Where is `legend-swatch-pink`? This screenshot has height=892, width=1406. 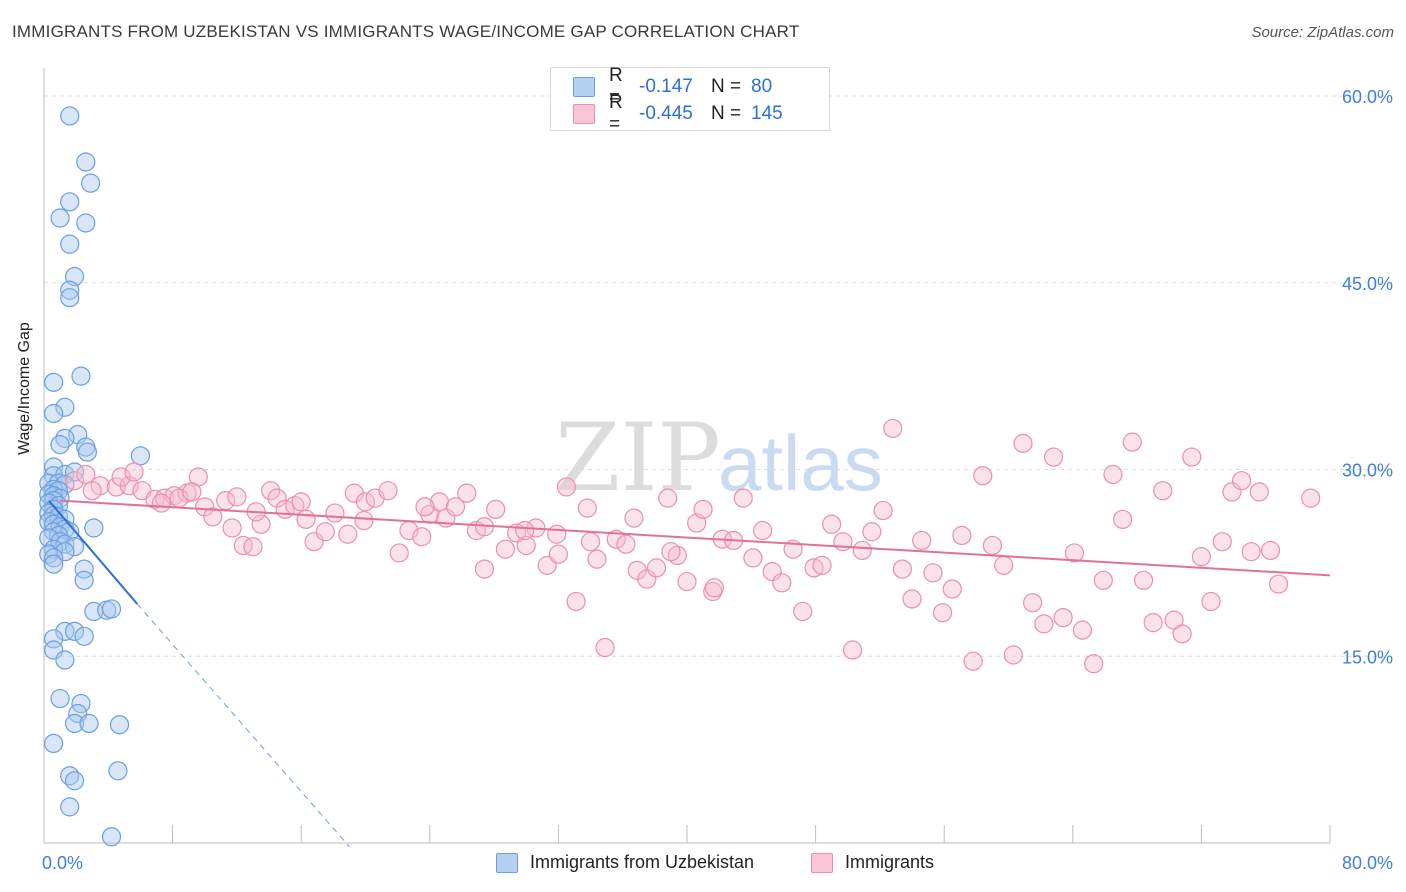
legend-swatch-pink is located at coordinates (584, 114).